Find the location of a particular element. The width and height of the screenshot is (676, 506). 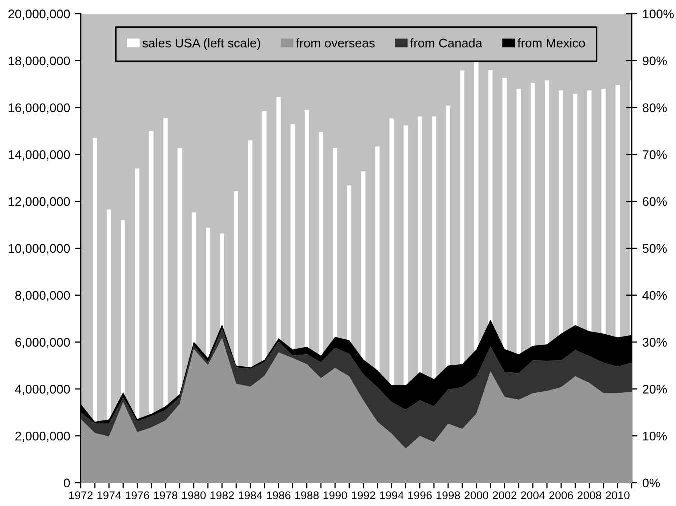

y2-tick-label: 70% is located at coordinates (655, 155).